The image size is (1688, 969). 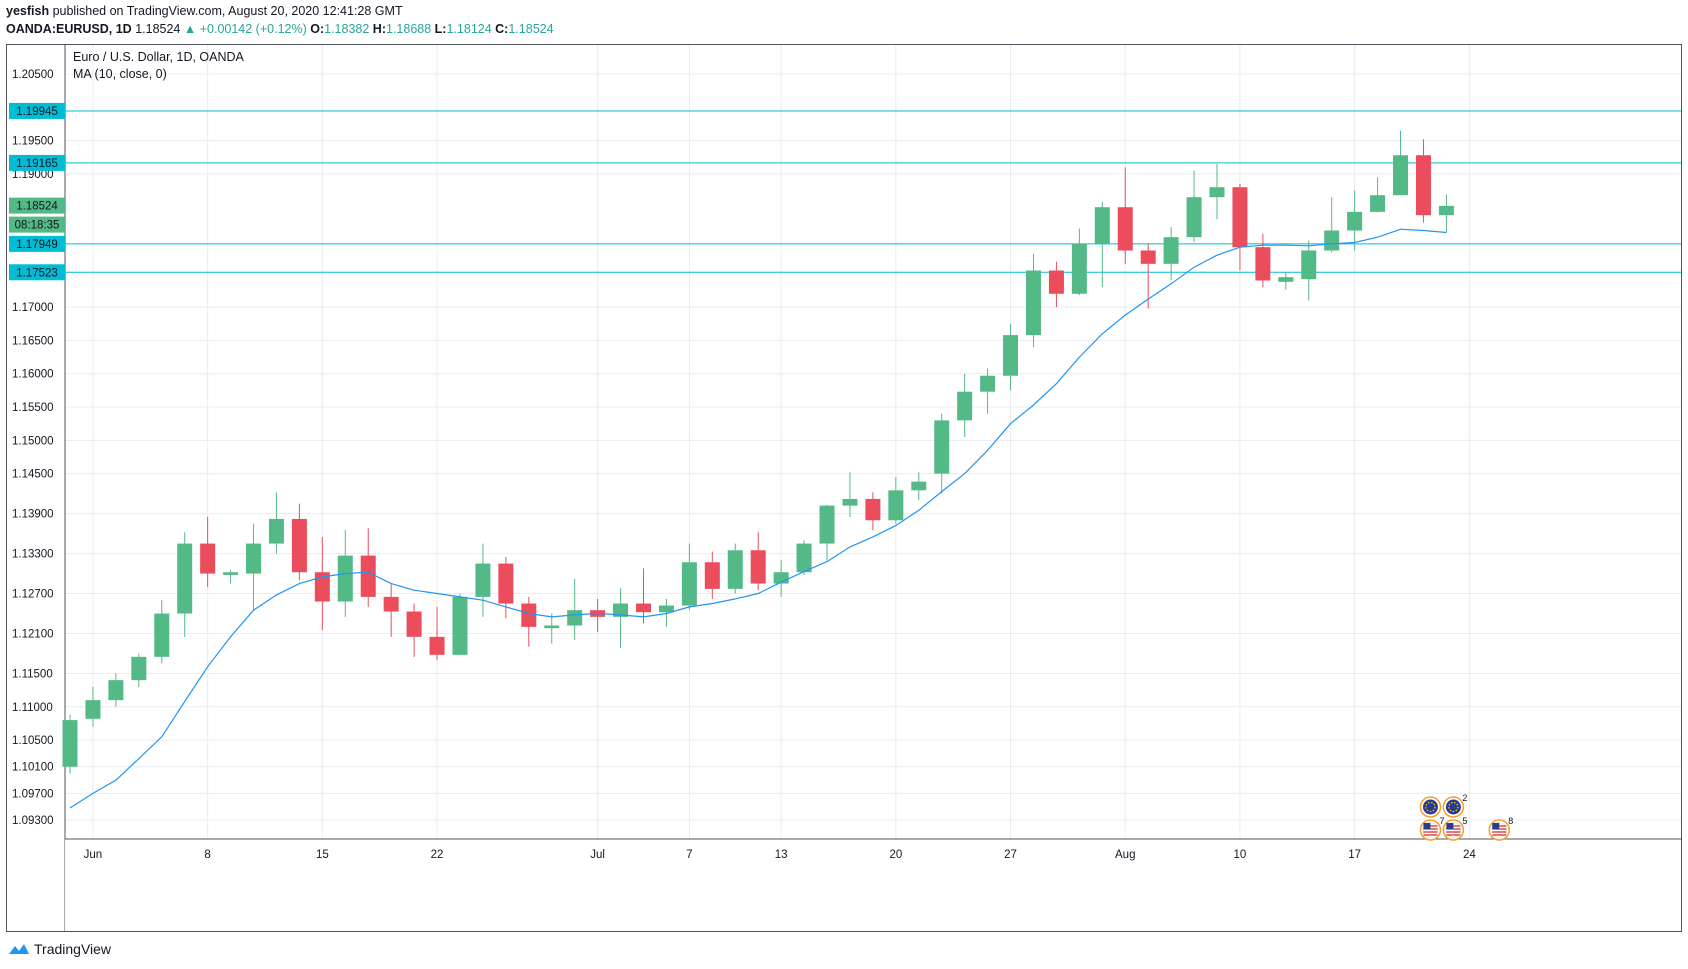 I want to click on event-count: 5, so click(x=1464, y=821).